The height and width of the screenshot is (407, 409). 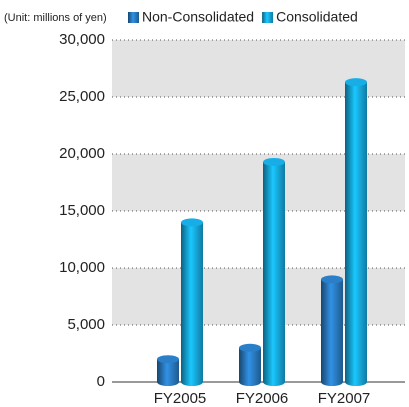 I want to click on legend-label: Consolidated, so click(x=317, y=17).